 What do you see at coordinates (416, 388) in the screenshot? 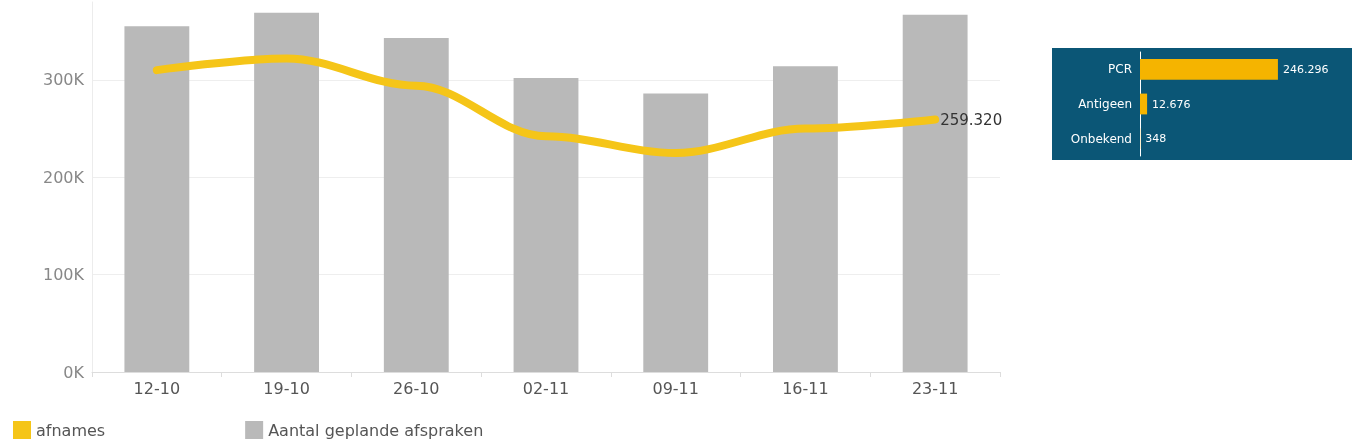
I see `x-tick-label: 26-10` at bounding box center [416, 388].